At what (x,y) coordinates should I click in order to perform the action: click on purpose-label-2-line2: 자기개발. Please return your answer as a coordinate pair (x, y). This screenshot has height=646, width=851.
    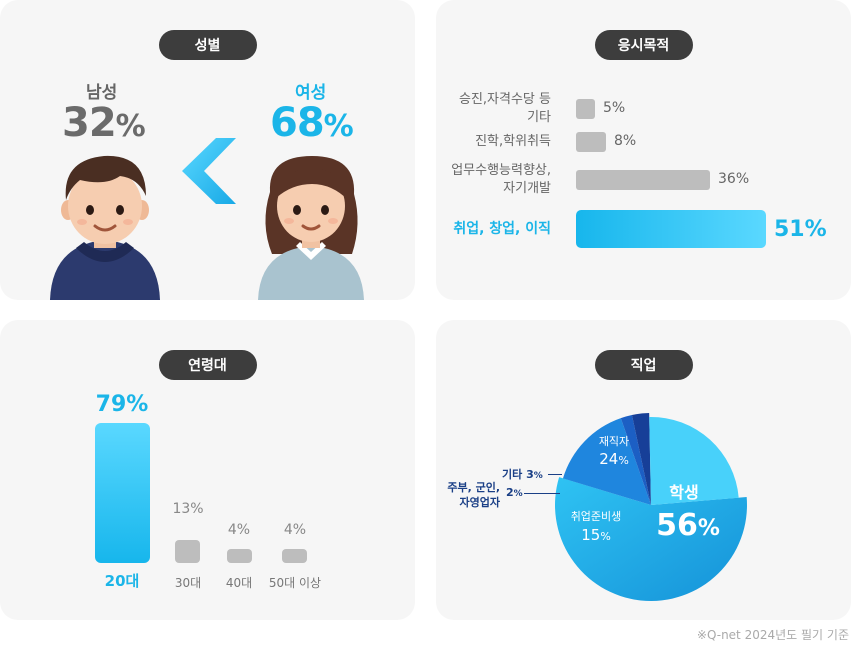
    Looking at the image, I should click on (527, 188).